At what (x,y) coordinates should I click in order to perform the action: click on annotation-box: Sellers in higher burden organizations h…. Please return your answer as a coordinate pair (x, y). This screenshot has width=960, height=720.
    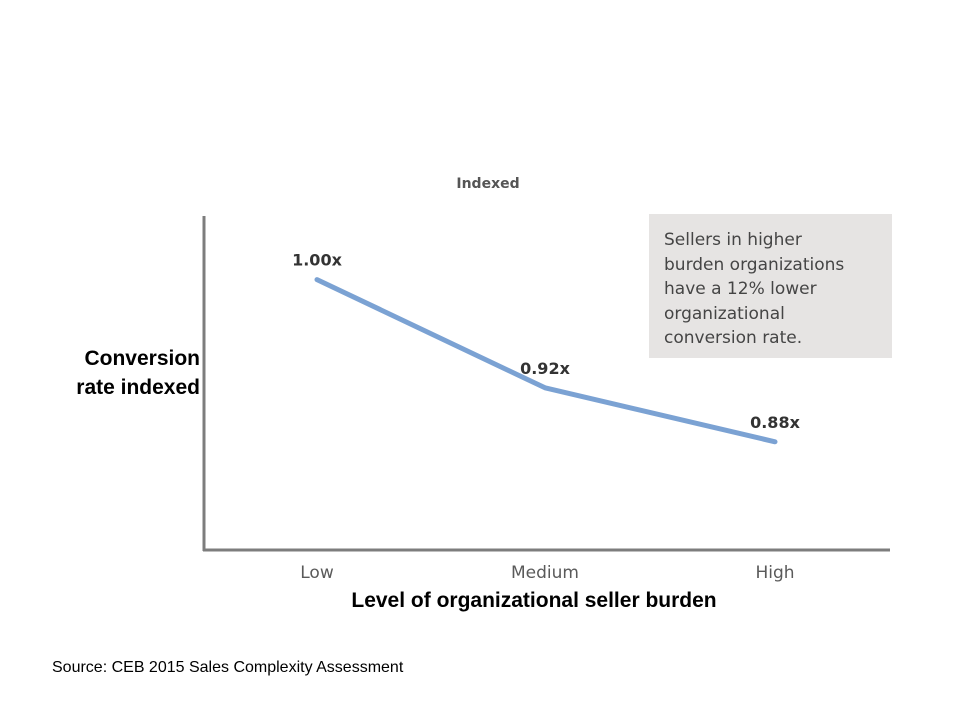
    Looking at the image, I should click on (770, 286).